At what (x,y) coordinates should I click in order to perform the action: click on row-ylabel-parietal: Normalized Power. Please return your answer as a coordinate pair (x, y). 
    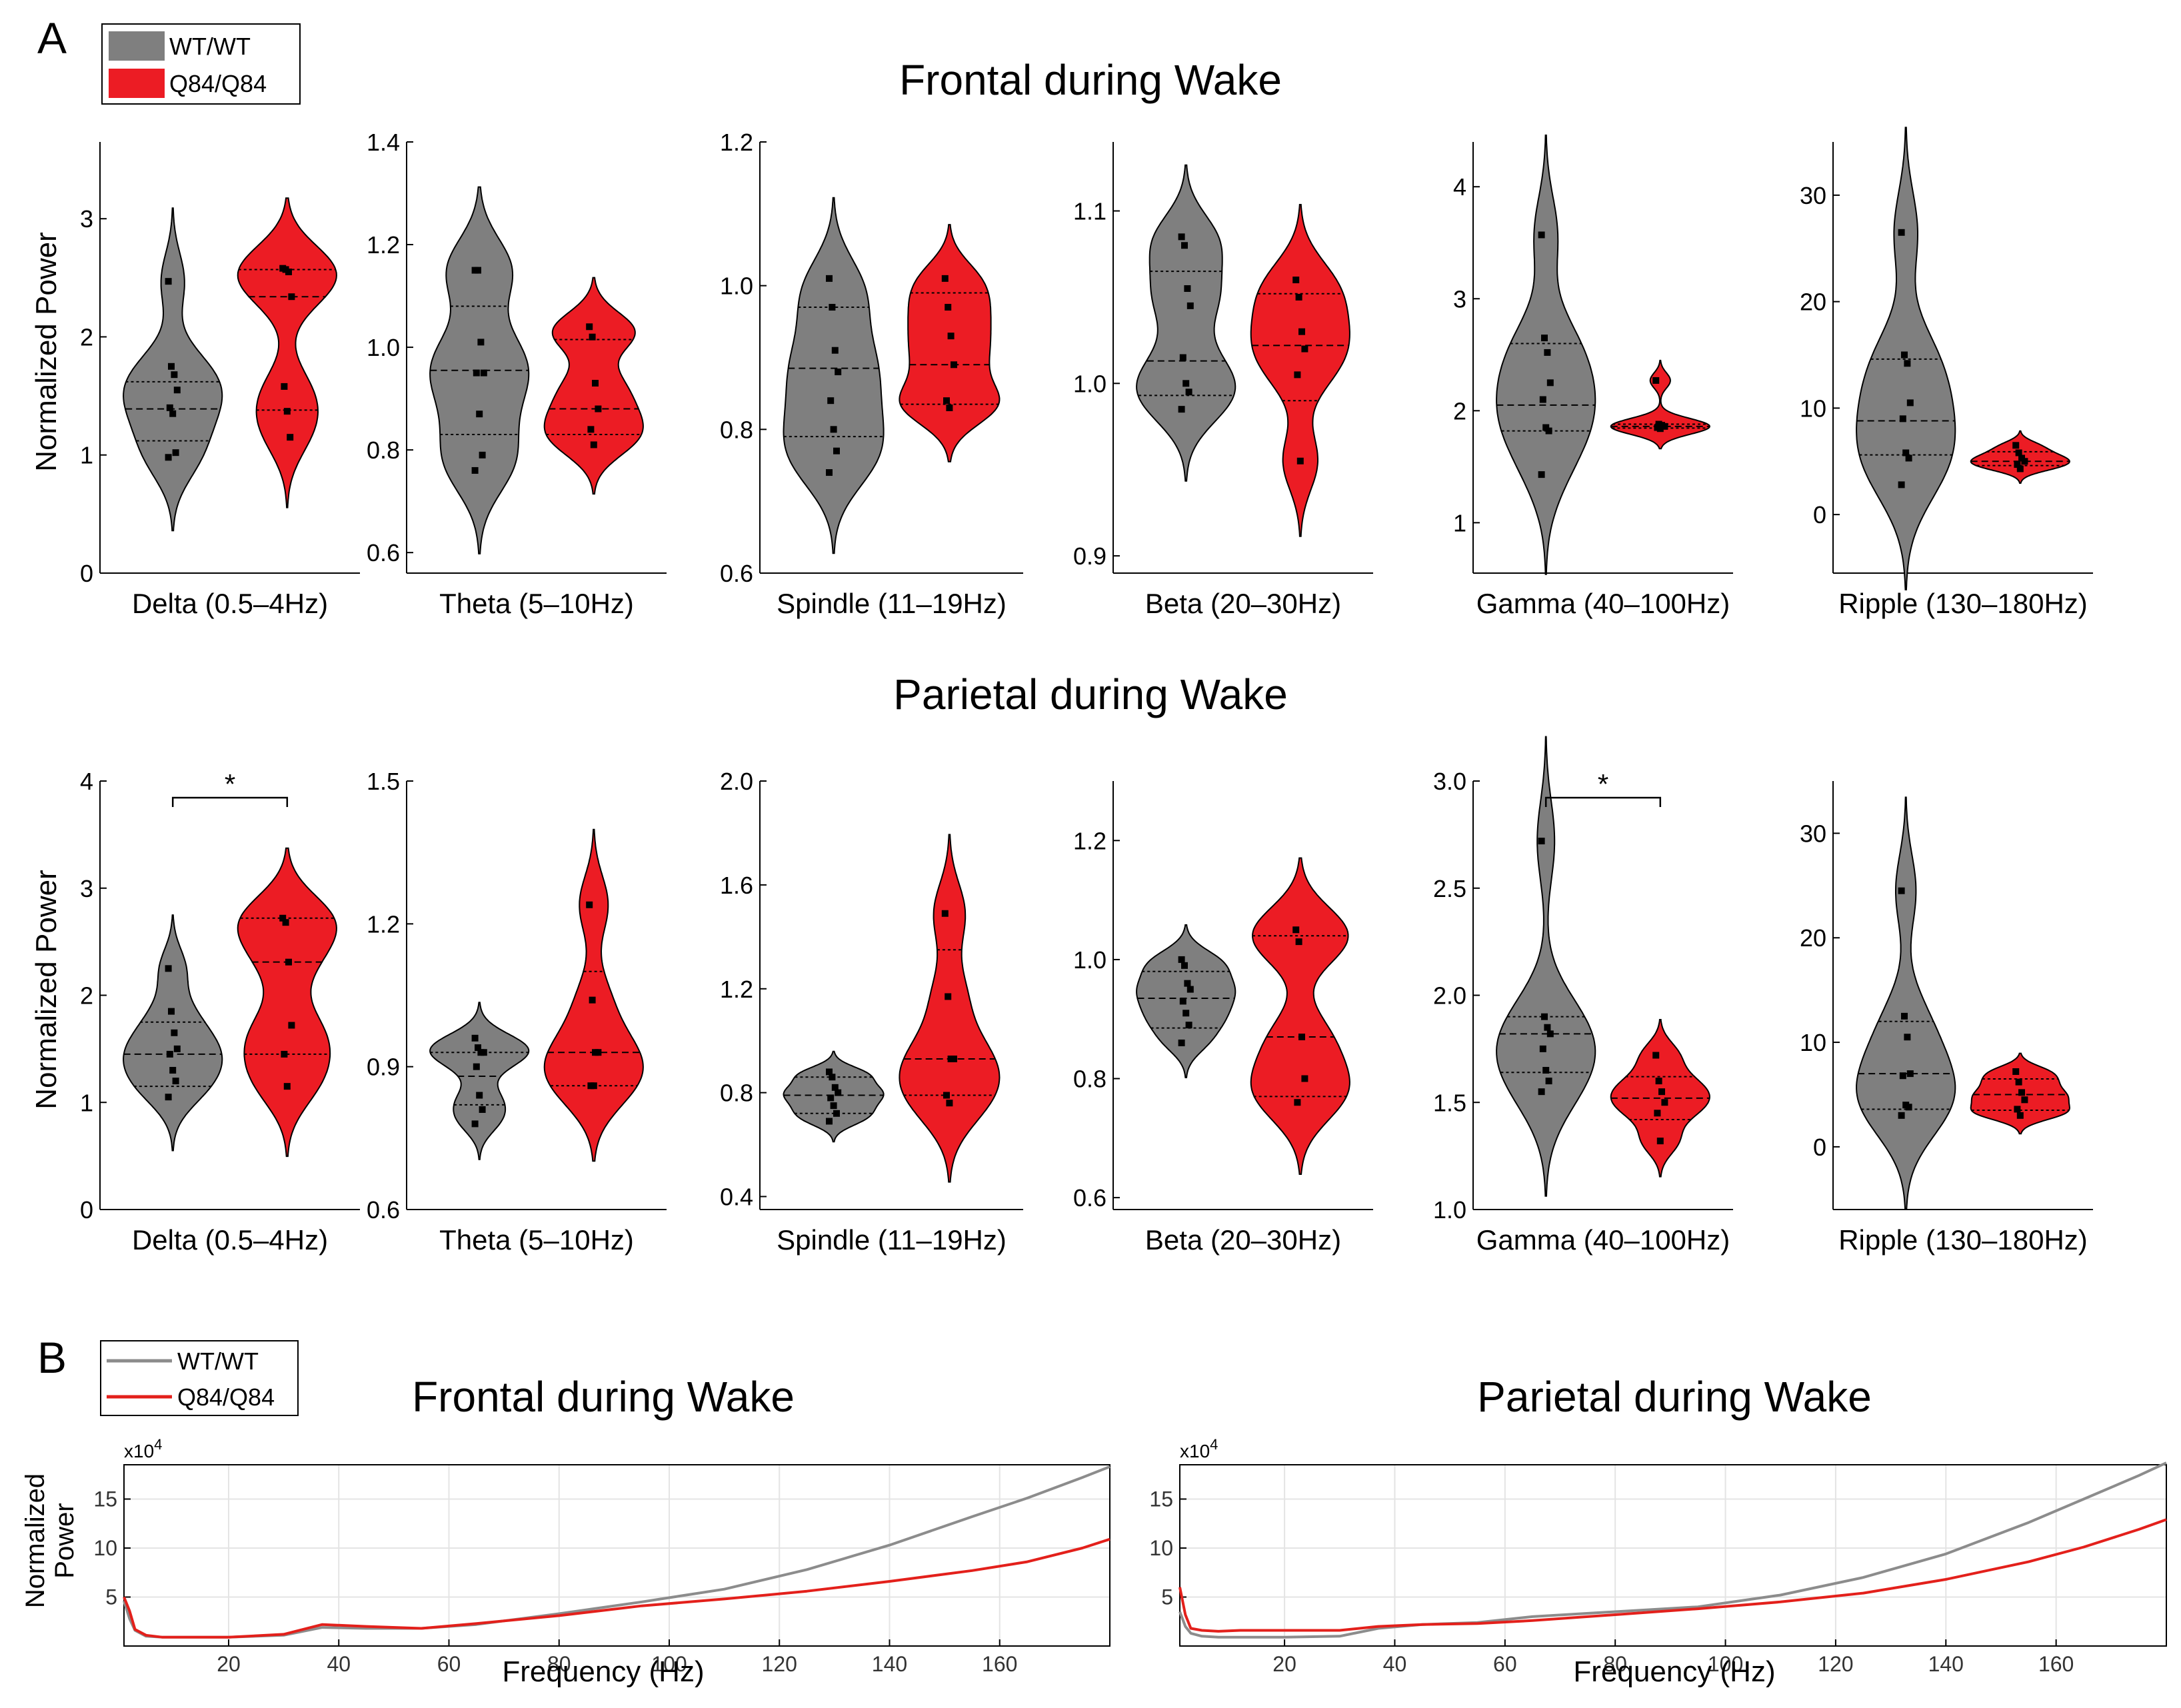
    Looking at the image, I should click on (47, 990).